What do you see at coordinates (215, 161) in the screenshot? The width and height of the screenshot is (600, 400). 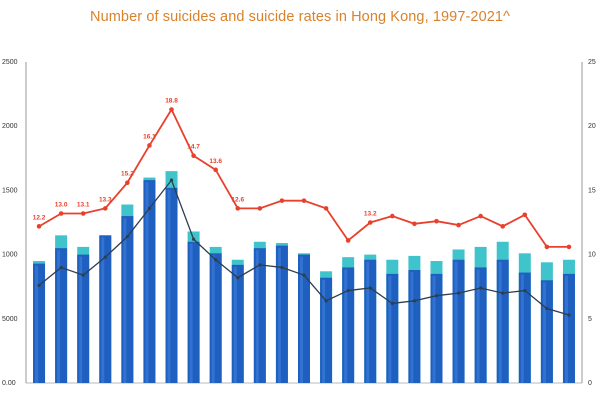 I see `rate-data-label: 13.6` at bounding box center [215, 161].